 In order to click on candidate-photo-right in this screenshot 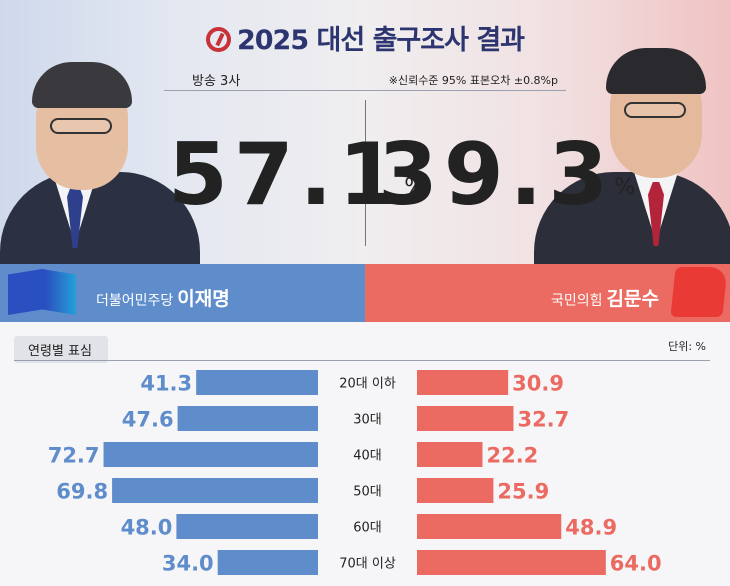, I will do `click(632, 143)`.